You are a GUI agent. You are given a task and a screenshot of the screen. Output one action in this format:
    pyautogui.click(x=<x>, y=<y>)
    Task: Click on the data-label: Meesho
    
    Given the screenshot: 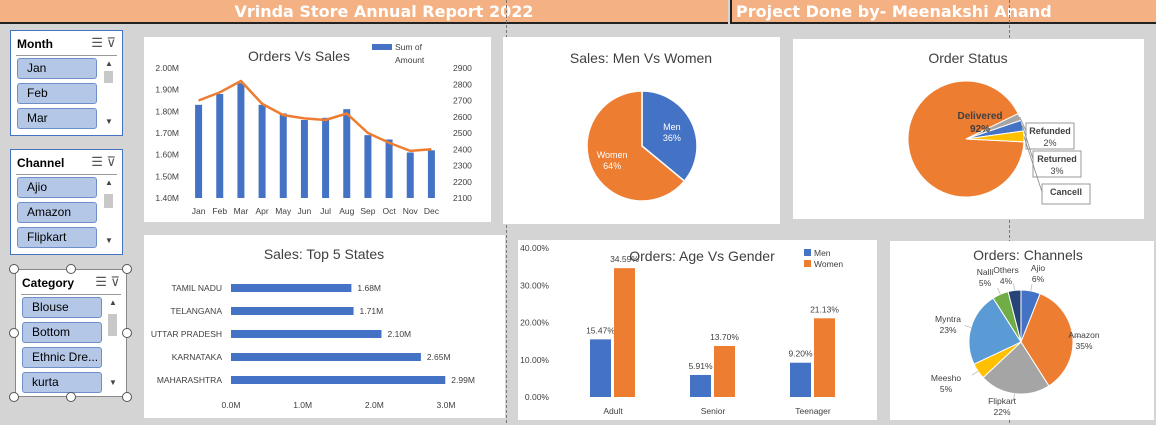 What is the action you would take?
    pyautogui.click(x=946, y=378)
    